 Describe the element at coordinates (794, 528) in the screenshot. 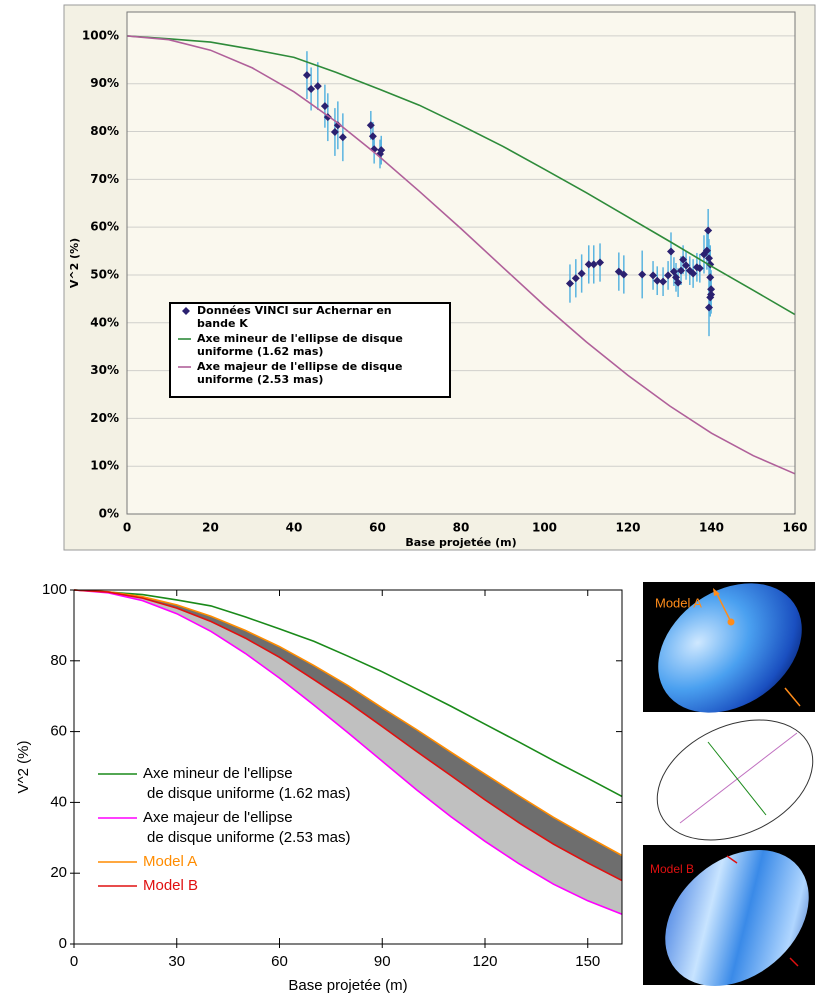

I see `x-tick-label: 160` at that location.